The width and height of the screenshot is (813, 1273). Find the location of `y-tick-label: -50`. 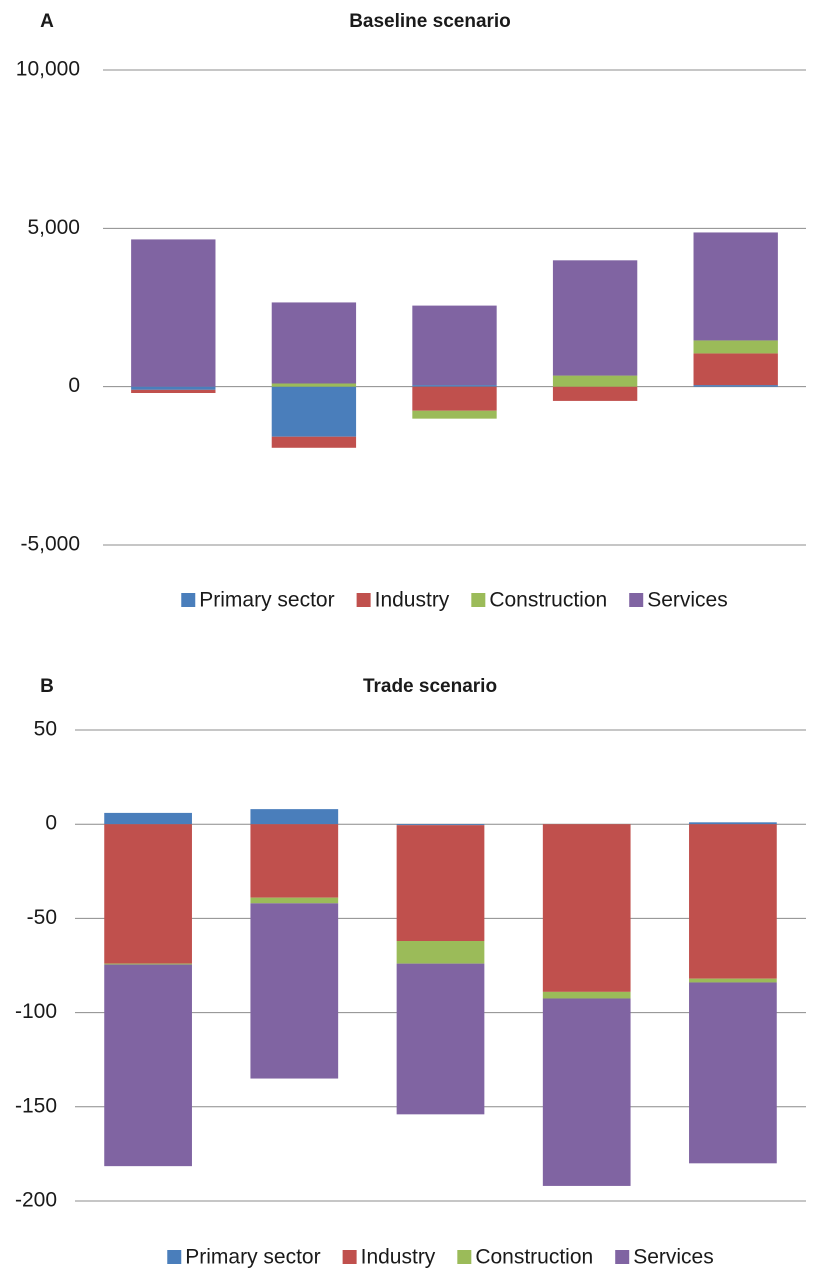

y-tick-label: -50 is located at coordinates (42, 917).